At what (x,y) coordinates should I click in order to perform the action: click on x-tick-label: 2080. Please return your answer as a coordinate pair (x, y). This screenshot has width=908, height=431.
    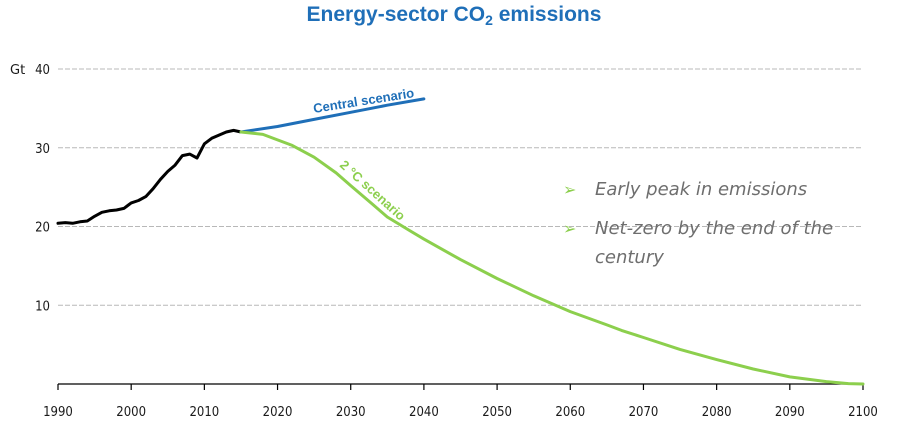
    Looking at the image, I should click on (717, 412).